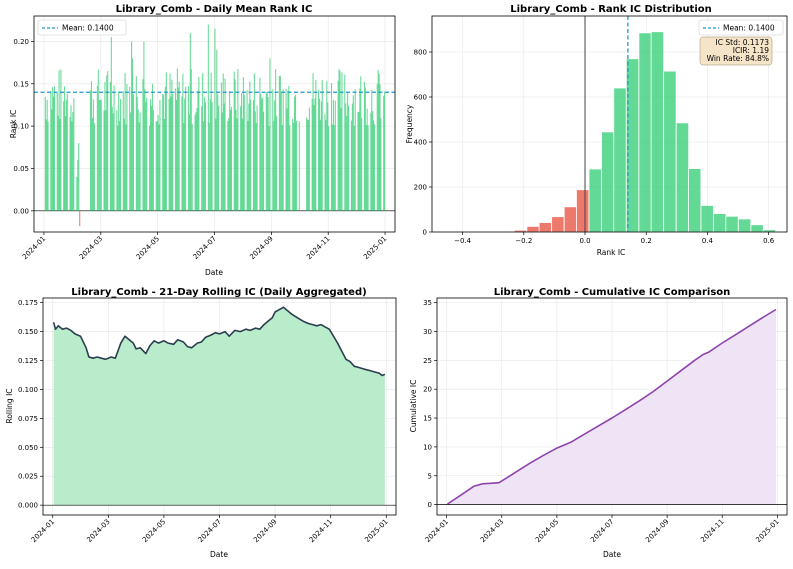  Describe the element at coordinates (21, 42) in the screenshot. I see `y-tick-label: 0.20` at that location.